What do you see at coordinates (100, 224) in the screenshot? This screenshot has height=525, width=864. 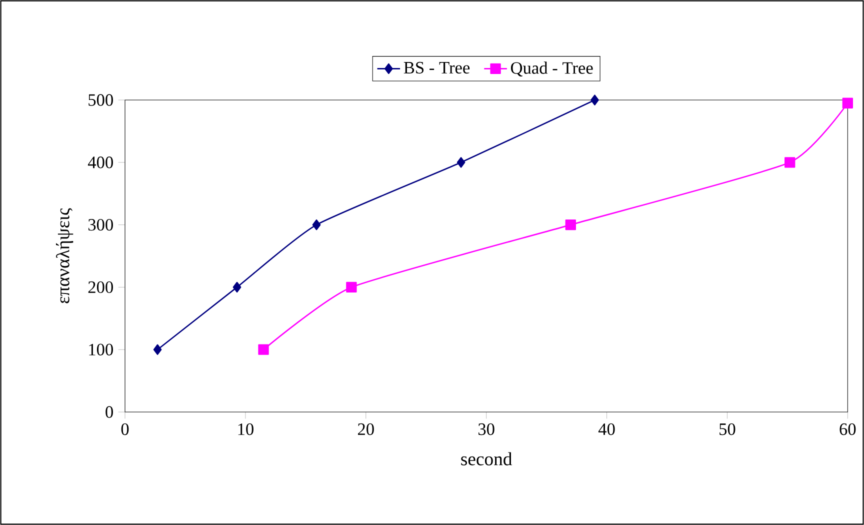 I see `y-tick-label: 300` at bounding box center [100, 224].